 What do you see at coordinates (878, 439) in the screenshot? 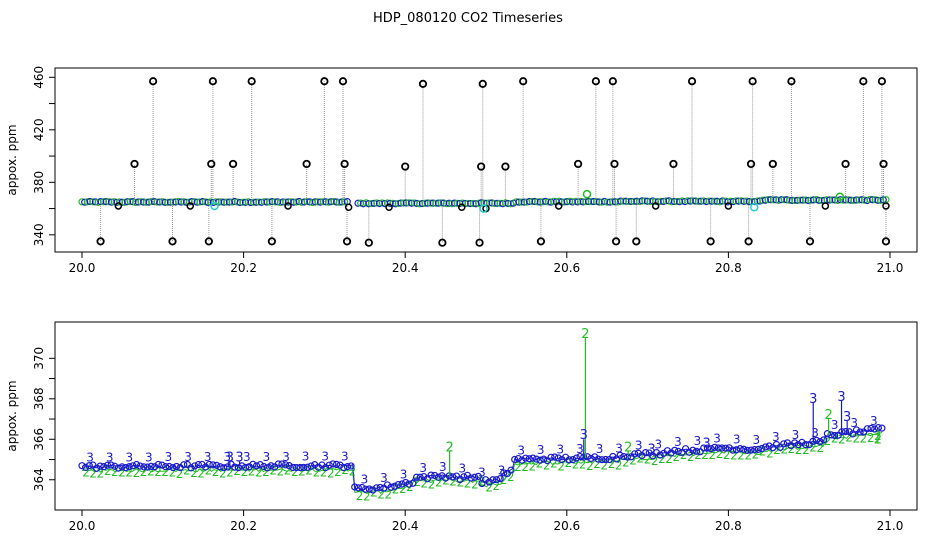
I see `bottom-spike-label: 2` at bounding box center [878, 439].